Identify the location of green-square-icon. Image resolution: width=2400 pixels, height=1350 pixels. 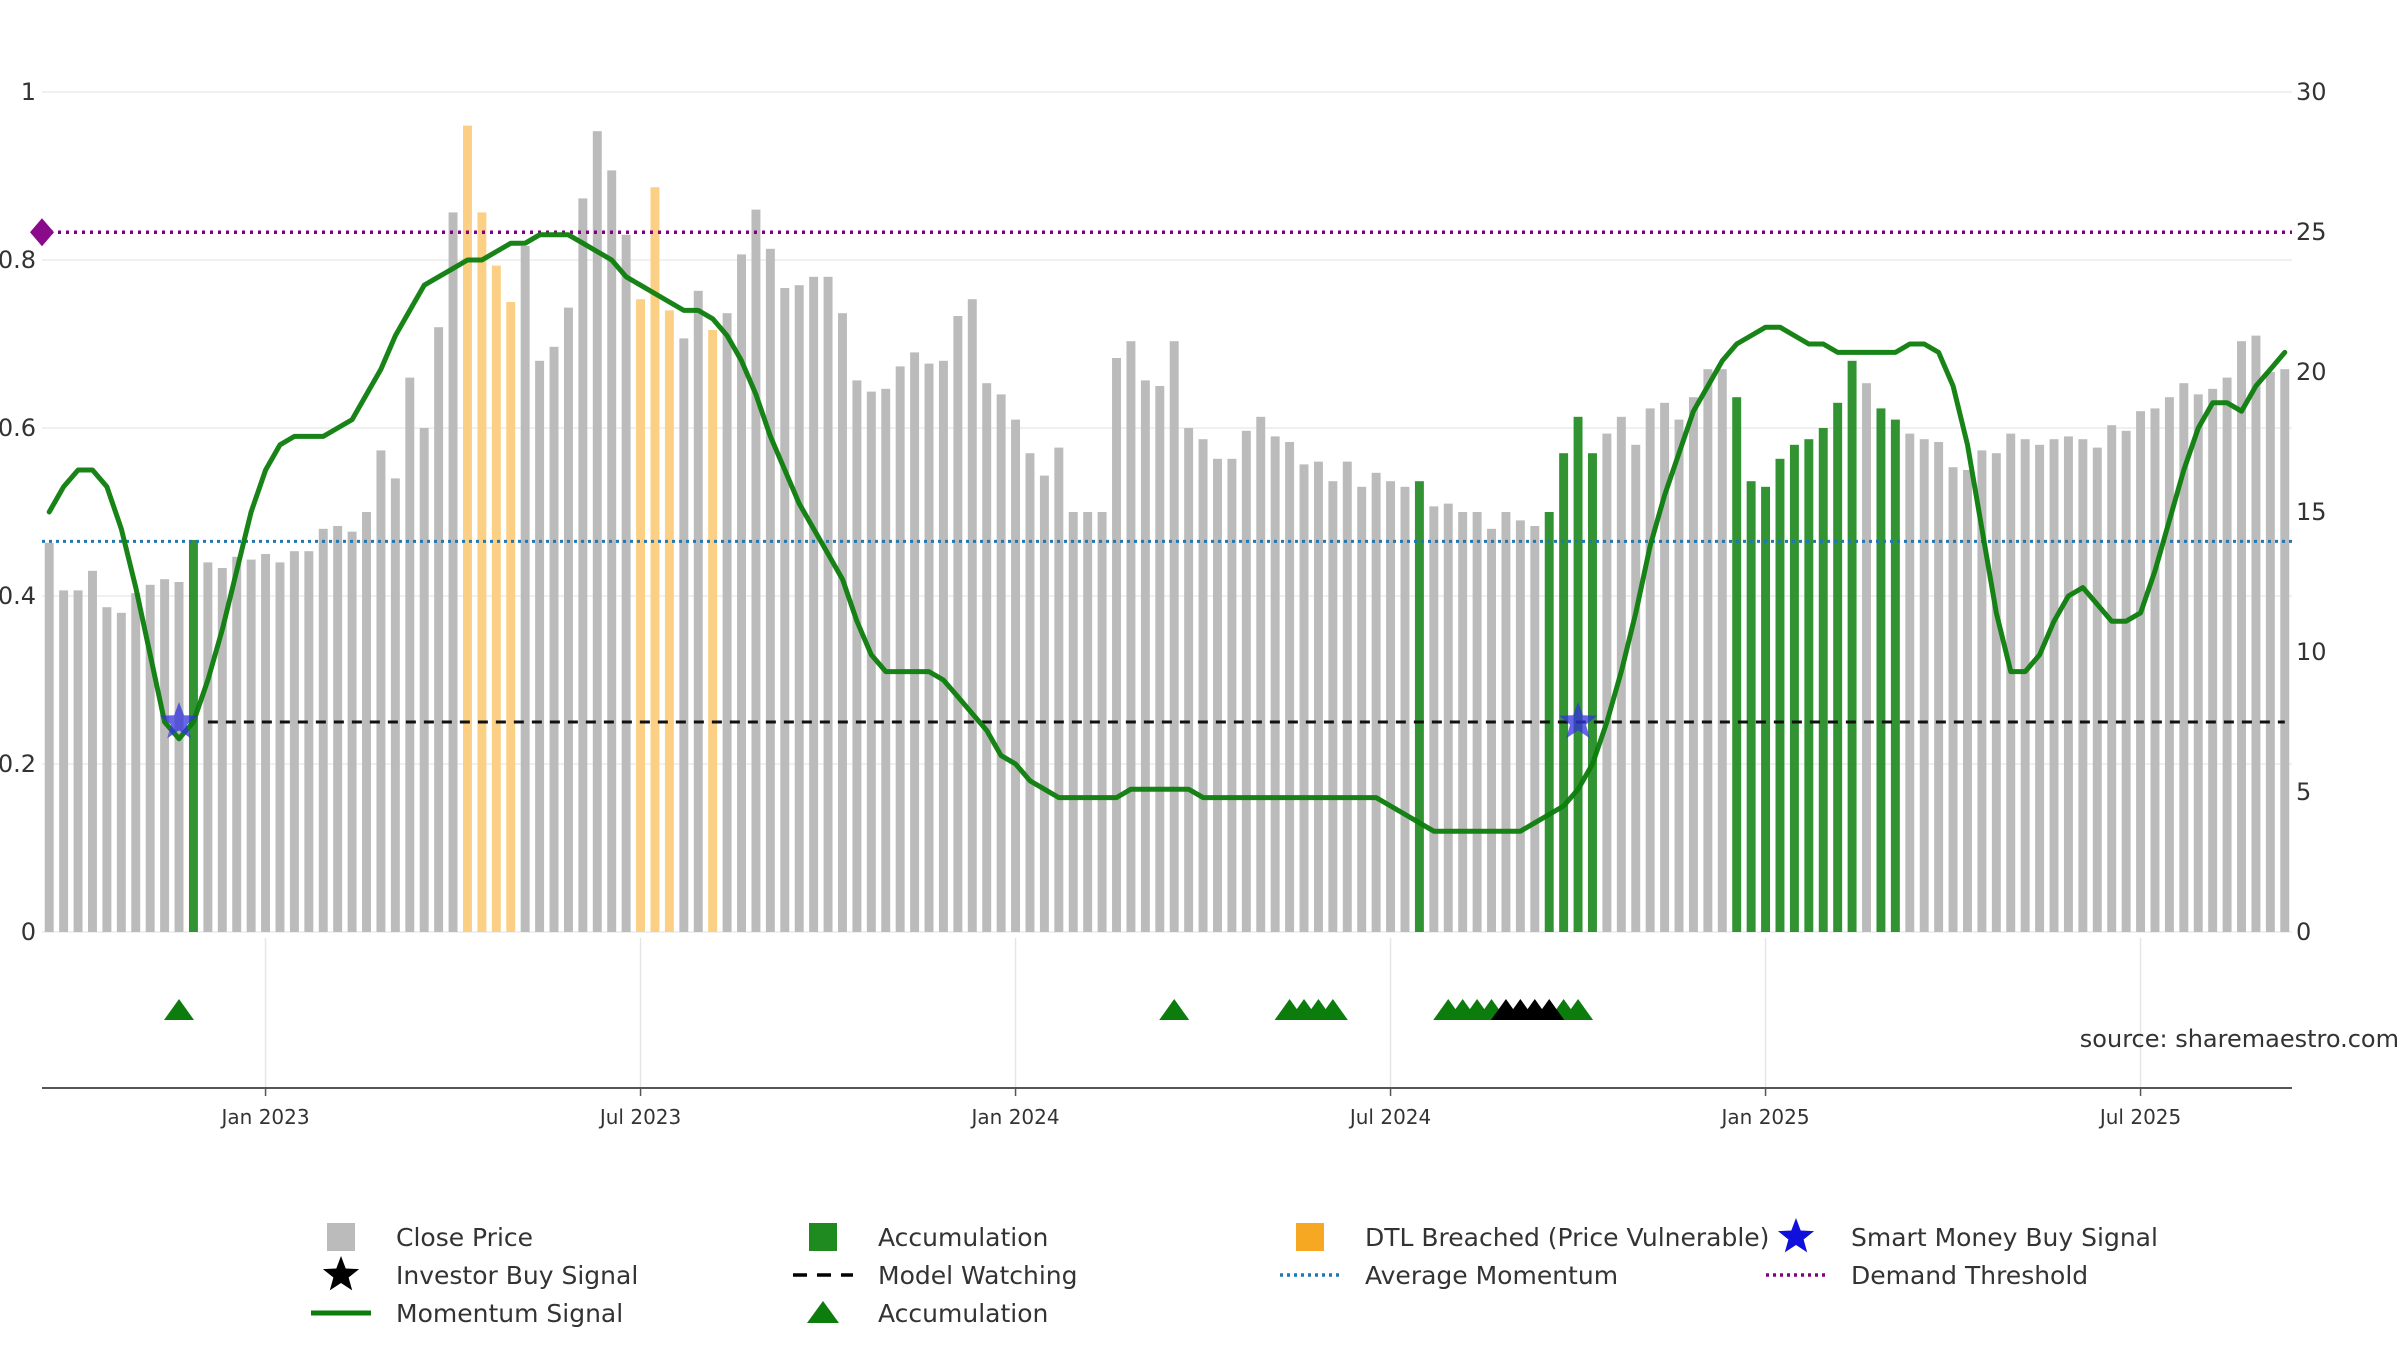
(823, 1237).